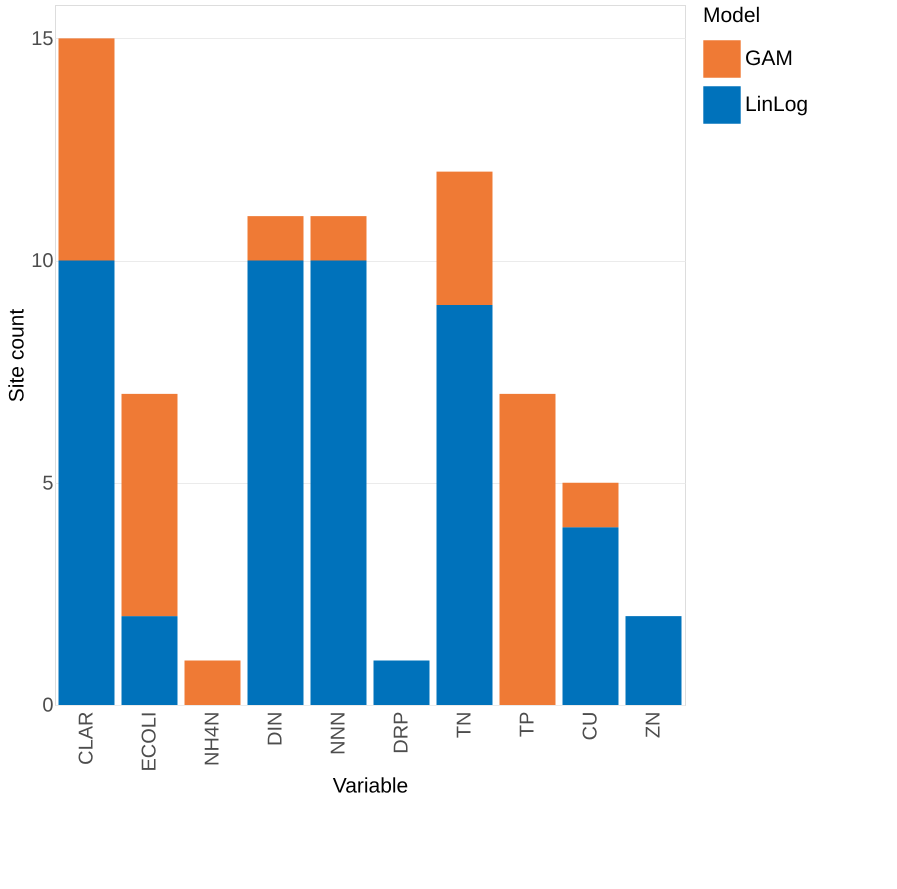 The width and height of the screenshot is (897, 889). I want to click on x-axis-title: Variable, so click(370, 786).